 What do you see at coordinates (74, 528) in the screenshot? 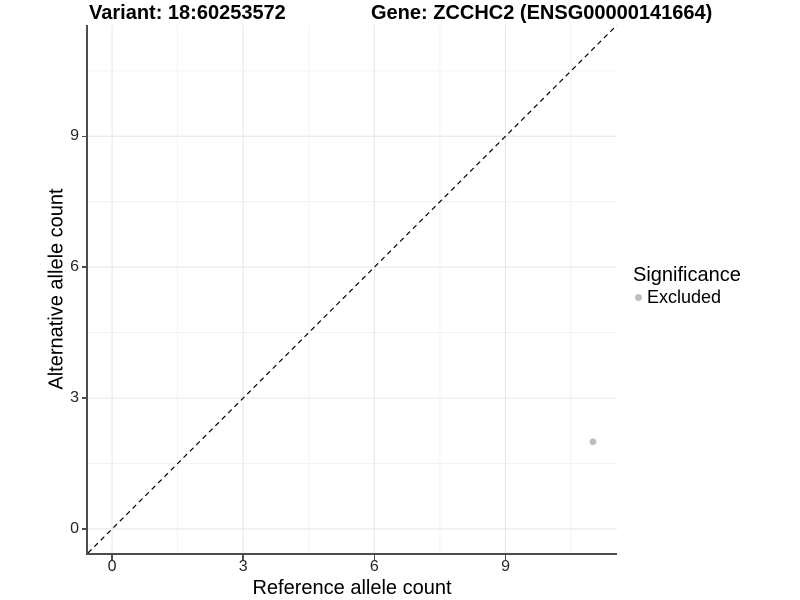
I see `y-tick-label: 0` at bounding box center [74, 528].